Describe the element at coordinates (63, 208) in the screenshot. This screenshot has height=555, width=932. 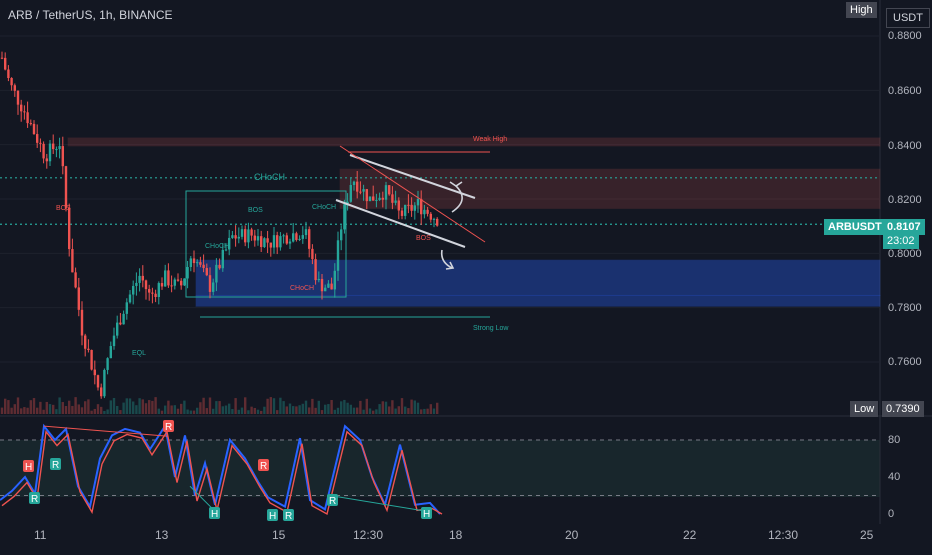
I see `annotation-label: BOS` at that location.